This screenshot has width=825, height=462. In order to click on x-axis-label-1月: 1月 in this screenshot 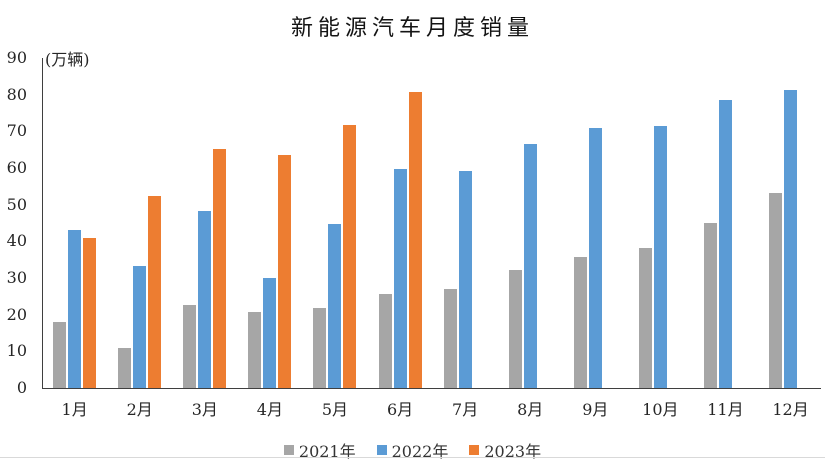, I will do `click(74, 409)`.